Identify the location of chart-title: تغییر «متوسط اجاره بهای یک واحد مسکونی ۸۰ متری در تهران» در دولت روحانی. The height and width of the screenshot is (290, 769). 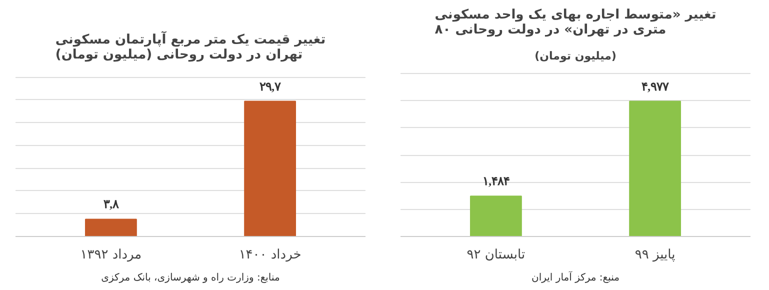
(575, 23).